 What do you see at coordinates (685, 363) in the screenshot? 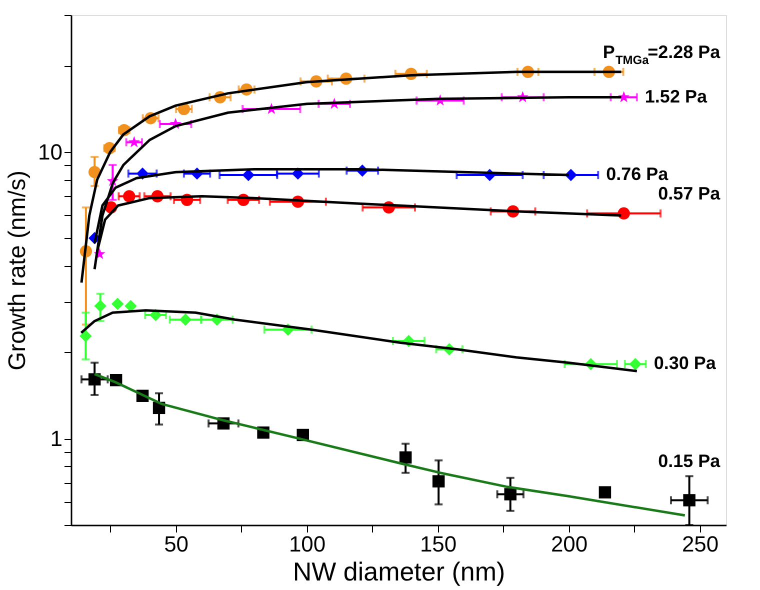
I see `series-label: 0.30 Pa` at bounding box center [685, 363].